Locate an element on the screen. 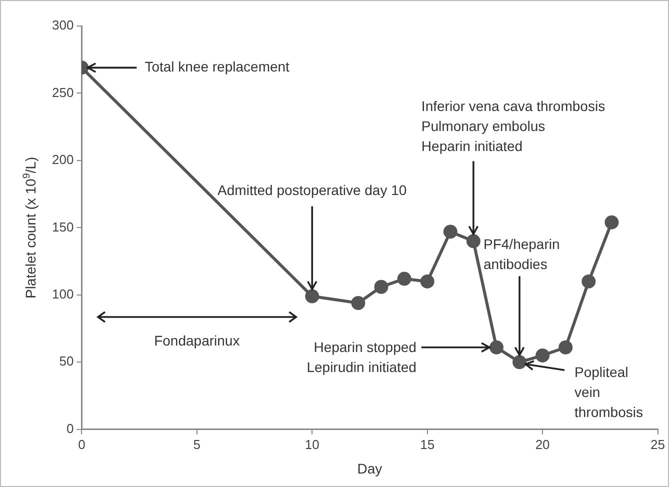  annotation: Total knee replacement is located at coordinates (217, 66).